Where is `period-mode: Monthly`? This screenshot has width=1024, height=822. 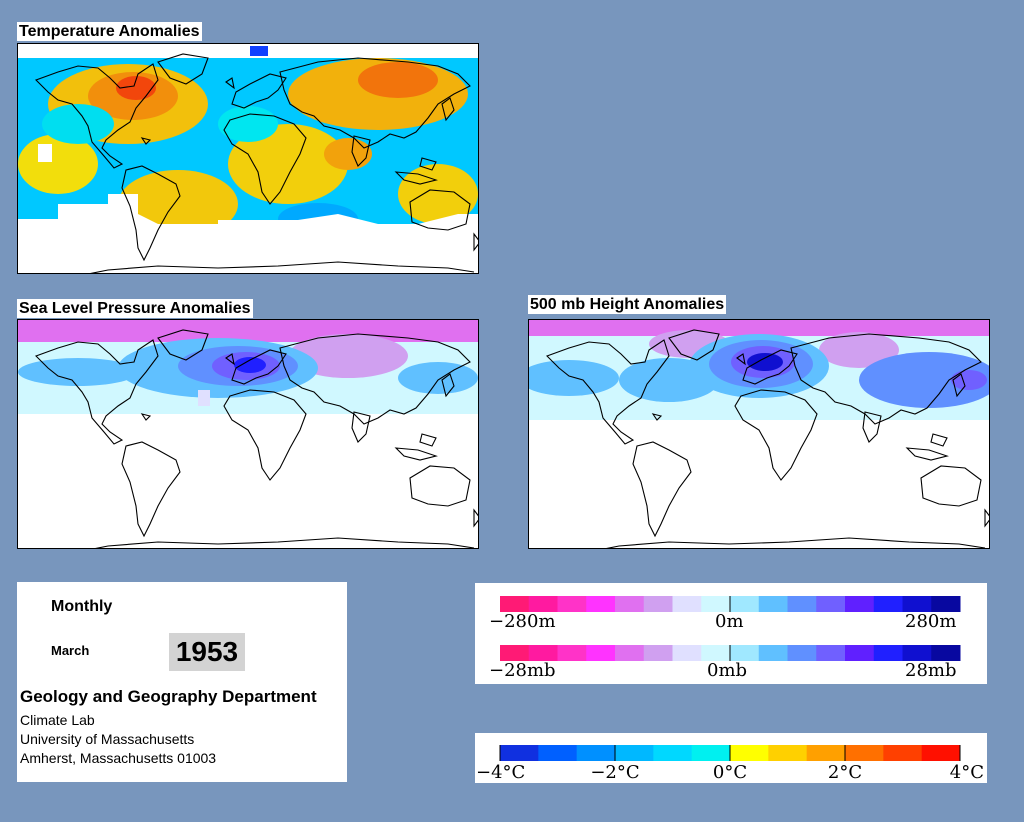
period-mode: Monthly is located at coordinates (82, 606).